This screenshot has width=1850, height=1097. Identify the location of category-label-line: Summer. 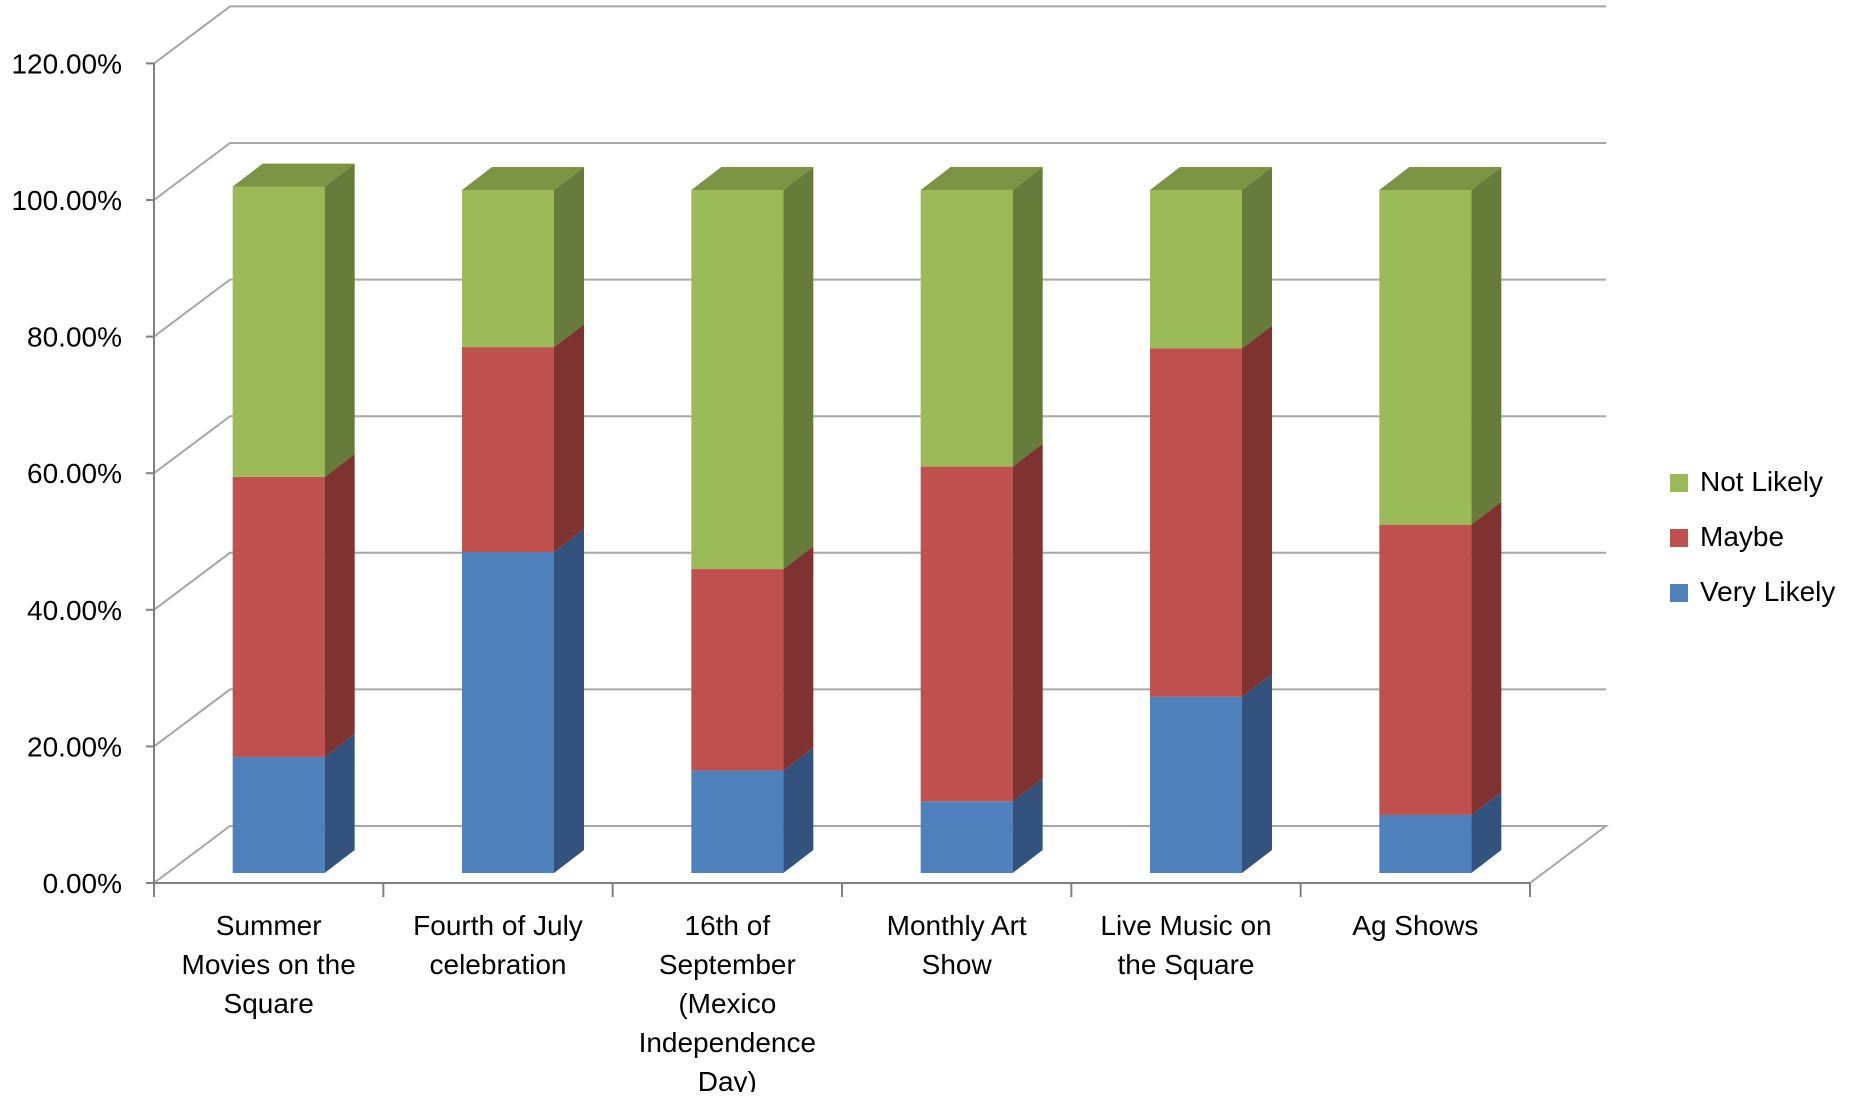
(269, 925).